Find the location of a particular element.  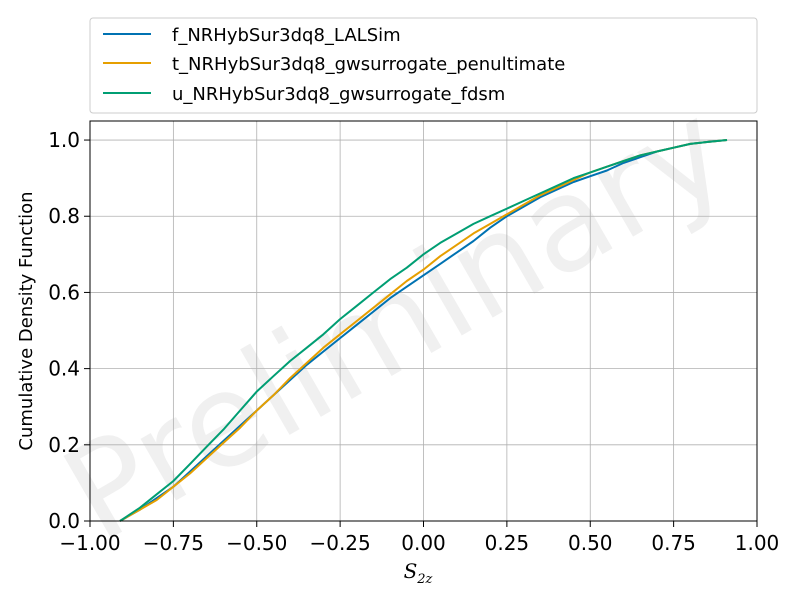

legend-label-fdsm: u_NRHybSur3dq8_gwsurrogate_fdsm is located at coordinates (338, 94).